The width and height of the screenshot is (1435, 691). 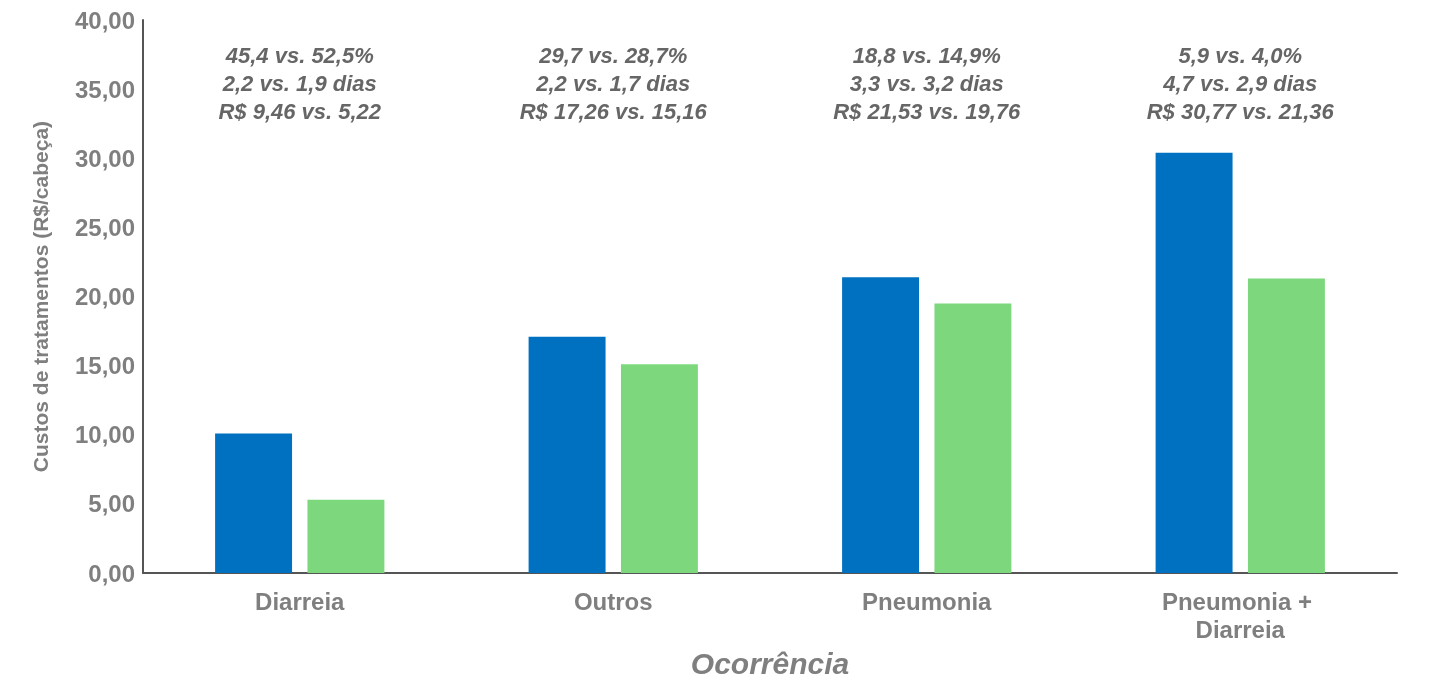 I want to click on y-tick-label: 10,00, so click(x=104, y=435).